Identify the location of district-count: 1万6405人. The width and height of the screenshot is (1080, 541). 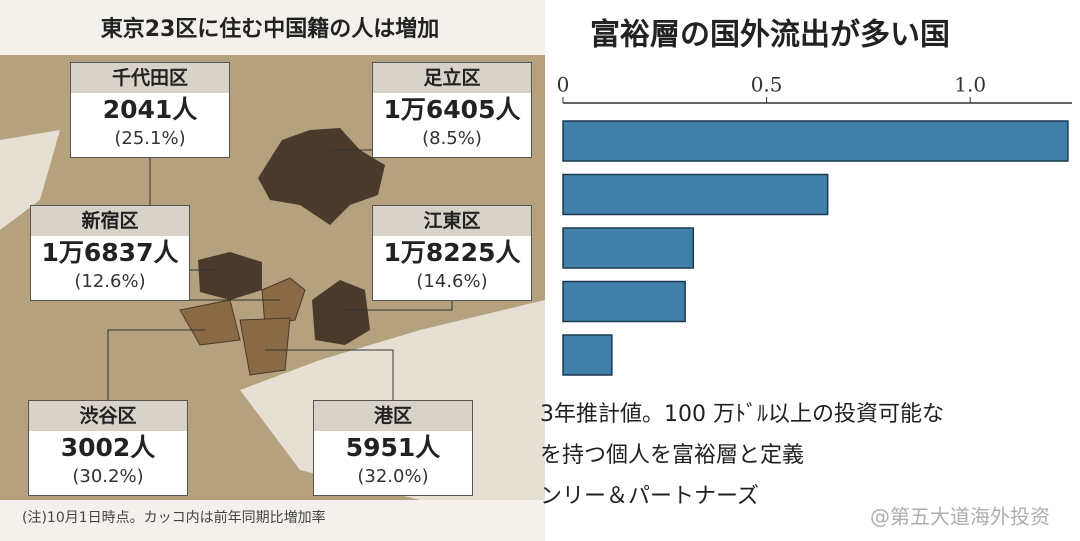
(452, 109).